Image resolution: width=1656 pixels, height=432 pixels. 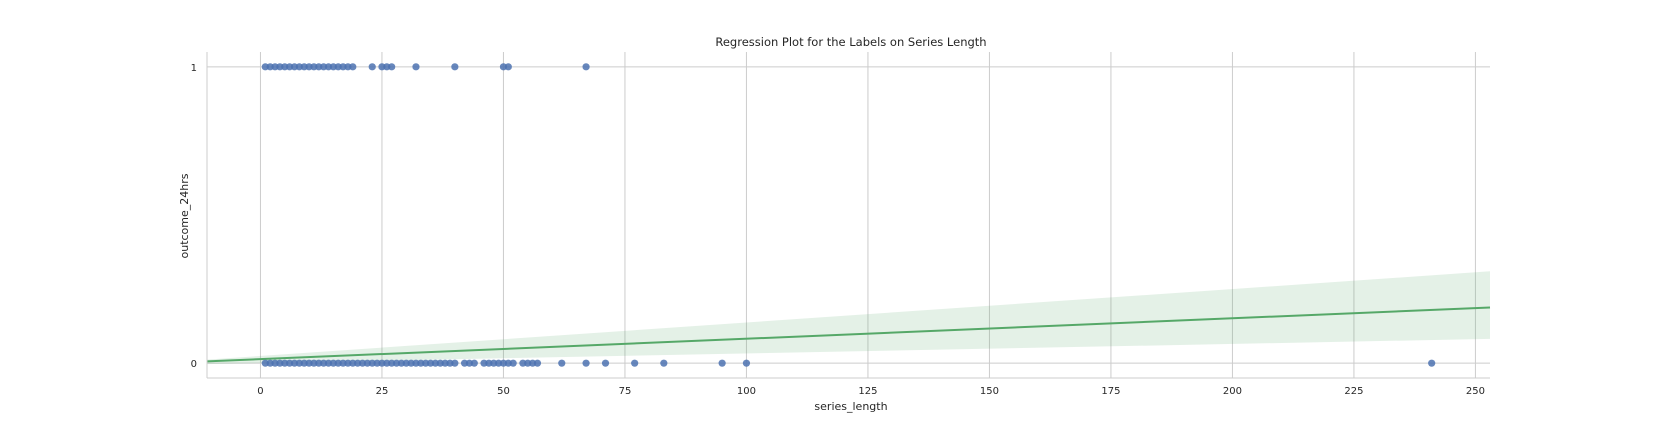 I want to click on x-tick-label: 175, so click(x=1110, y=391).